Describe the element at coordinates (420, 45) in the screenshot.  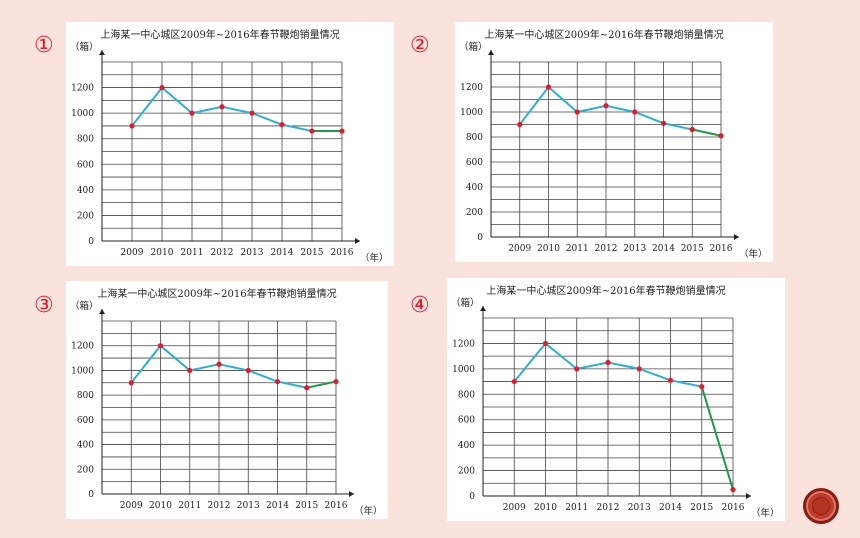
I see `panel-label-2: ②` at that location.